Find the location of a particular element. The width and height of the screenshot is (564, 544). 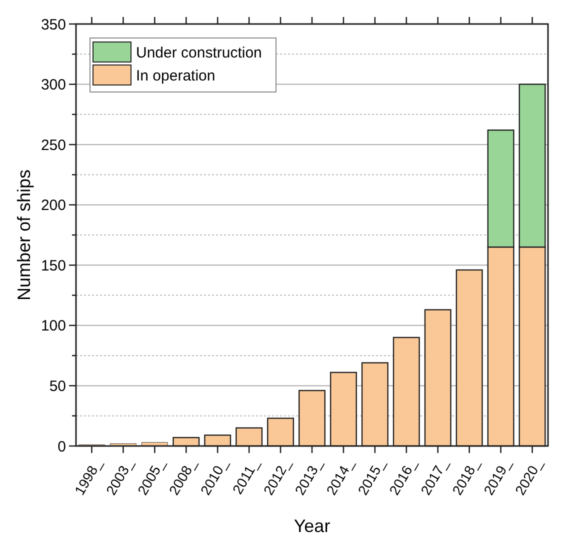

y-tick-label: 50 is located at coordinates (57, 386).